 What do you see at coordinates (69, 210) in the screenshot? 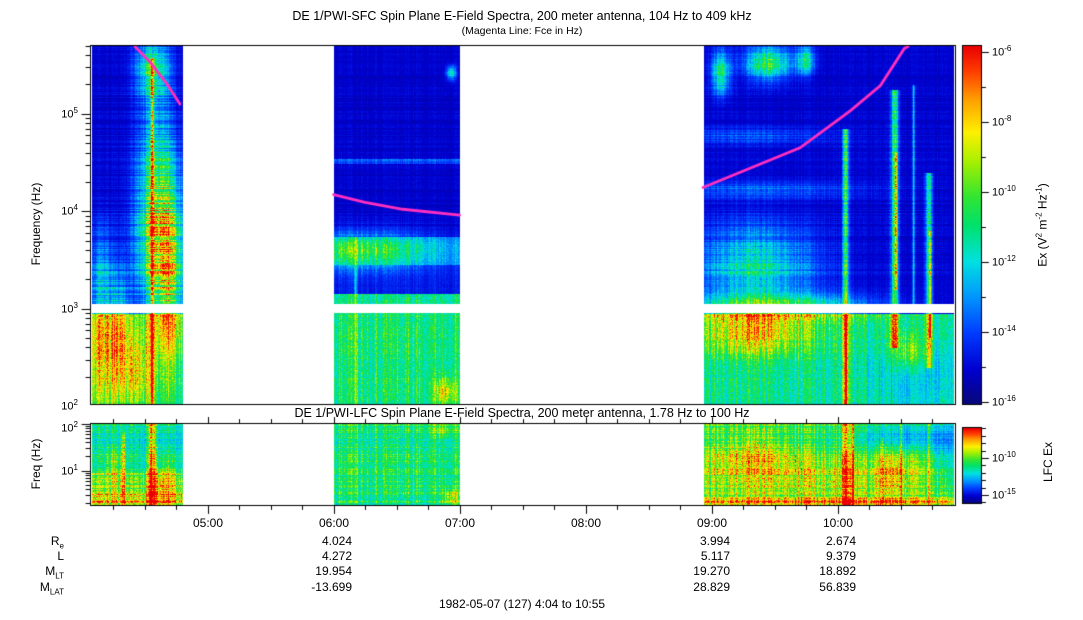
I see `sfc-y-tick-label: 10⁴` at bounding box center [69, 210].